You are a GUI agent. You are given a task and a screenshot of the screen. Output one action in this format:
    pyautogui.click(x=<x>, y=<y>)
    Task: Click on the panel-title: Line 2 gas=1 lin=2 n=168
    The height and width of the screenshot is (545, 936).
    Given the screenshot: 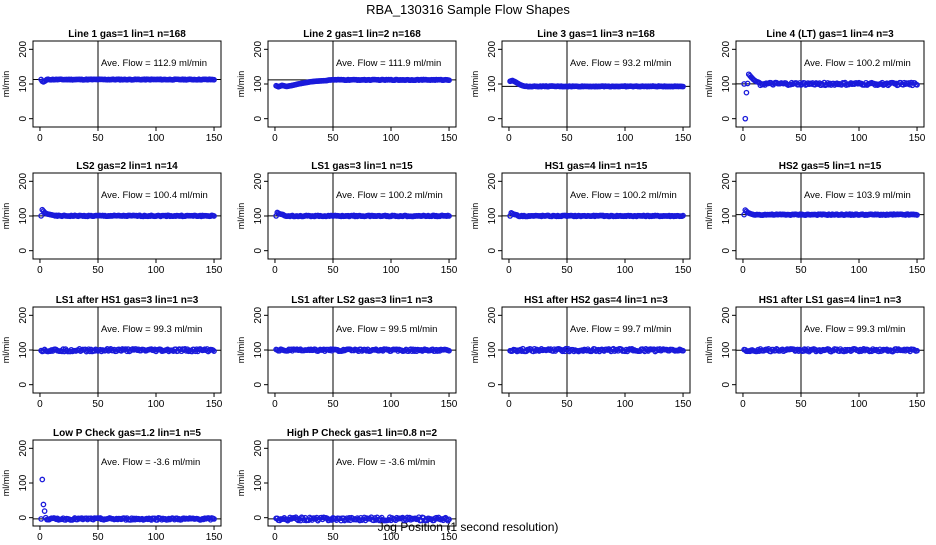 What is the action you would take?
    pyautogui.click(x=362, y=34)
    